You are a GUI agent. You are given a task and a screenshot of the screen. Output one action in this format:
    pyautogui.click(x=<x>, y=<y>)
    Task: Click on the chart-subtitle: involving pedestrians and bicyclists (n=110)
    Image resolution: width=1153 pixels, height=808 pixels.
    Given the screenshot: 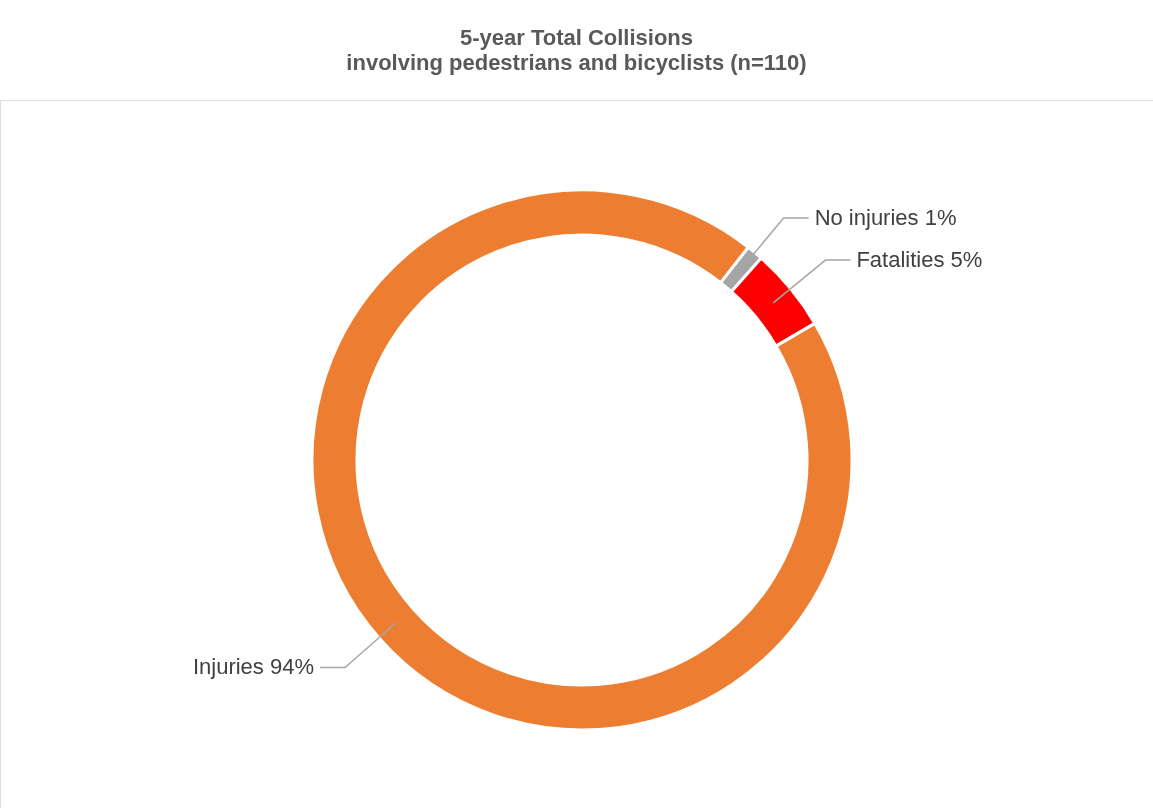 What is the action you would take?
    pyautogui.click(x=576, y=62)
    